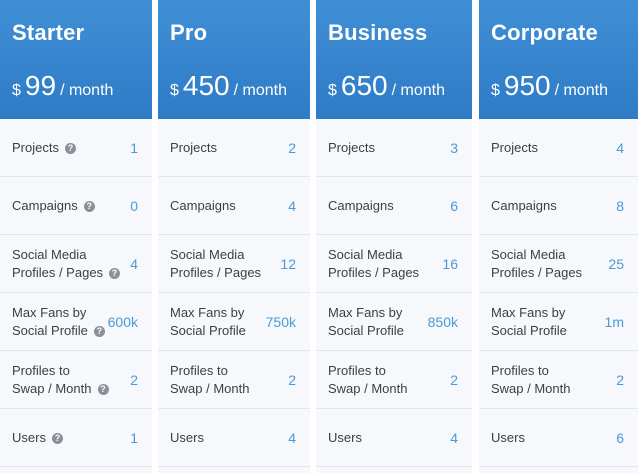  I want to click on feature-row: Campaigns 8, so click(558, 206).